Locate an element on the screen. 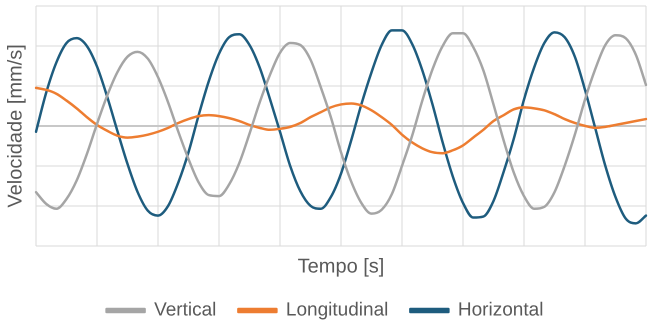  legend-label: Vertical is located at coordinates (185, 310).